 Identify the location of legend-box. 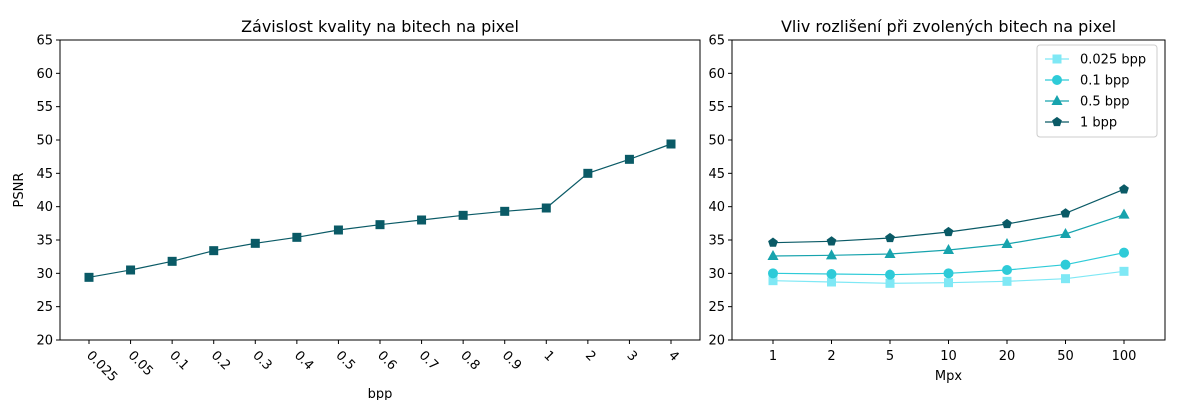
(1097, 91).